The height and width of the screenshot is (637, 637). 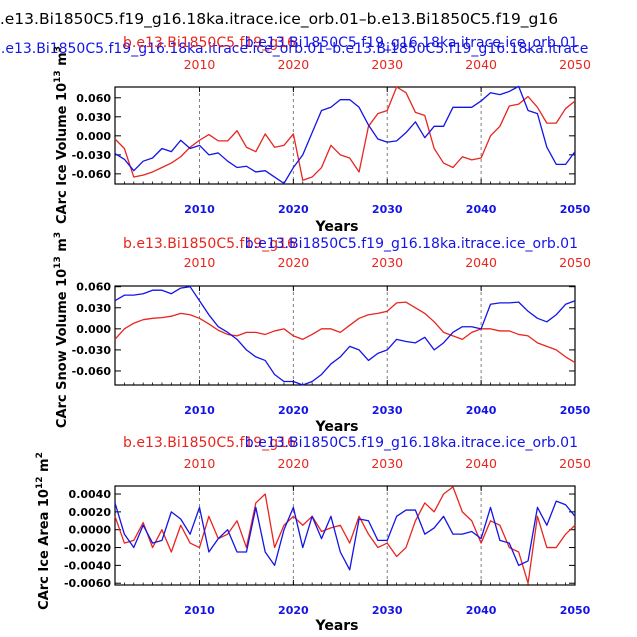 I want to click on y-axis-label: CArc Ice Volume 1013 m3, so click(x=61, y=135).